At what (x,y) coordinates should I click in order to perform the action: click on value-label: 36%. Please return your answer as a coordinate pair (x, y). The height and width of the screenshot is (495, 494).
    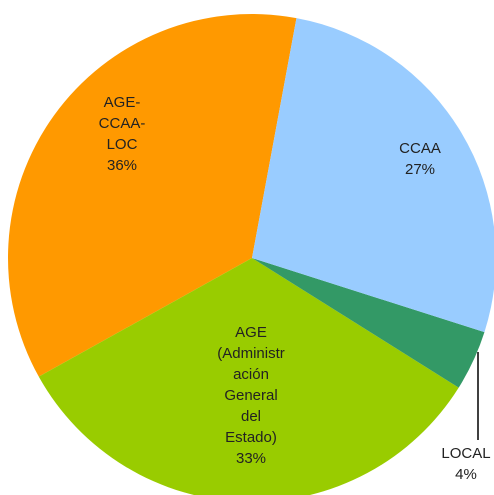
    Looking at the image, I should click on (122, 165).